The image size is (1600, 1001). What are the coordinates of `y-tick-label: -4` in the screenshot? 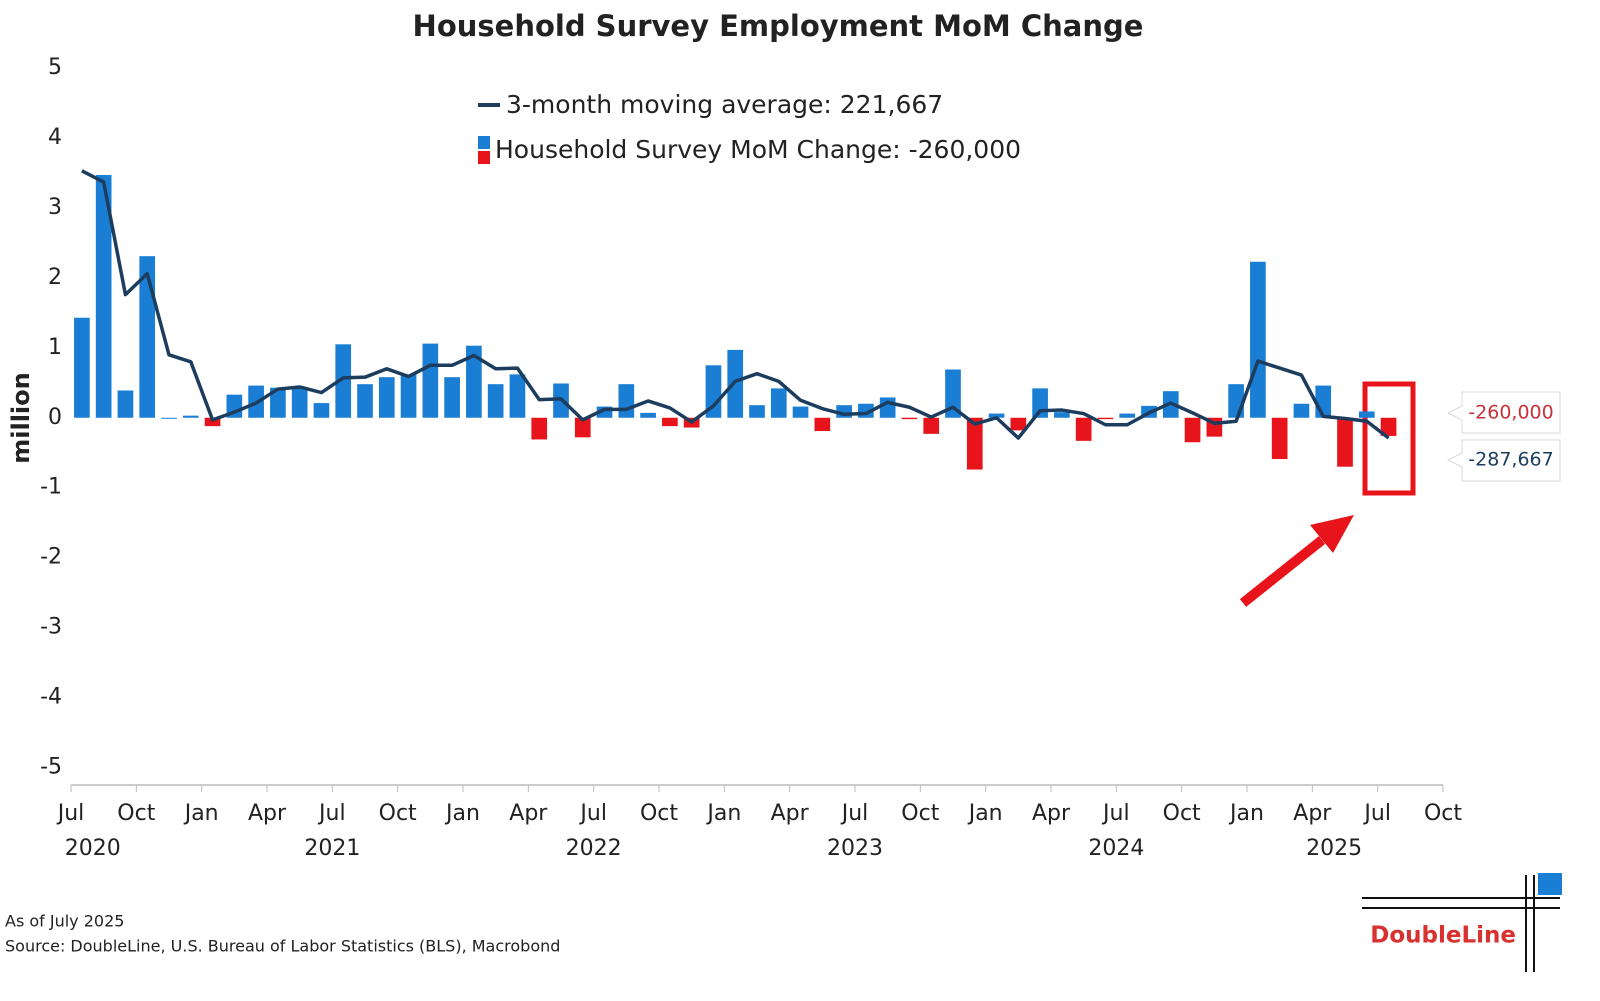 It's located at (51, 697).